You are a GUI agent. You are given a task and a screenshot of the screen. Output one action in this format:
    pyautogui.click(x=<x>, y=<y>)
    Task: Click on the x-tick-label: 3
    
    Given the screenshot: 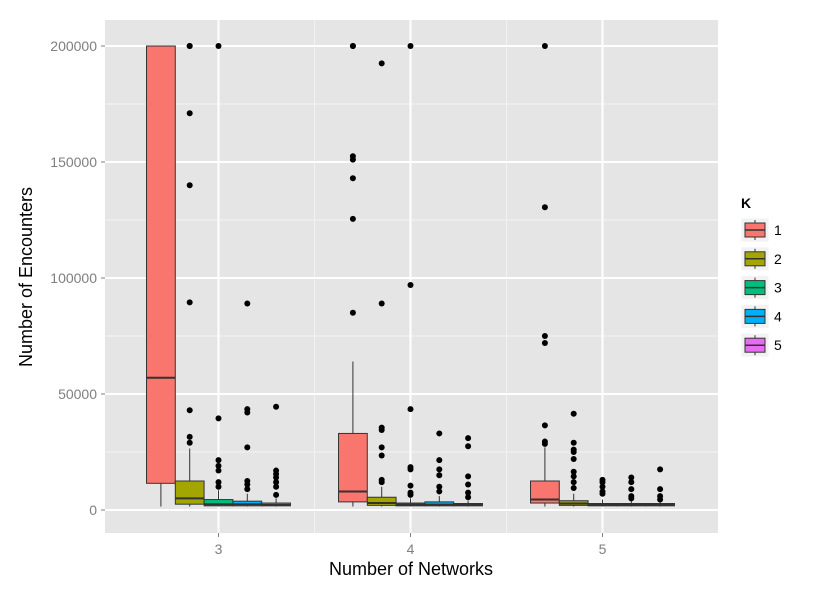 What is the action you would take?
    pyautogui.click(x=219, y=549)
    